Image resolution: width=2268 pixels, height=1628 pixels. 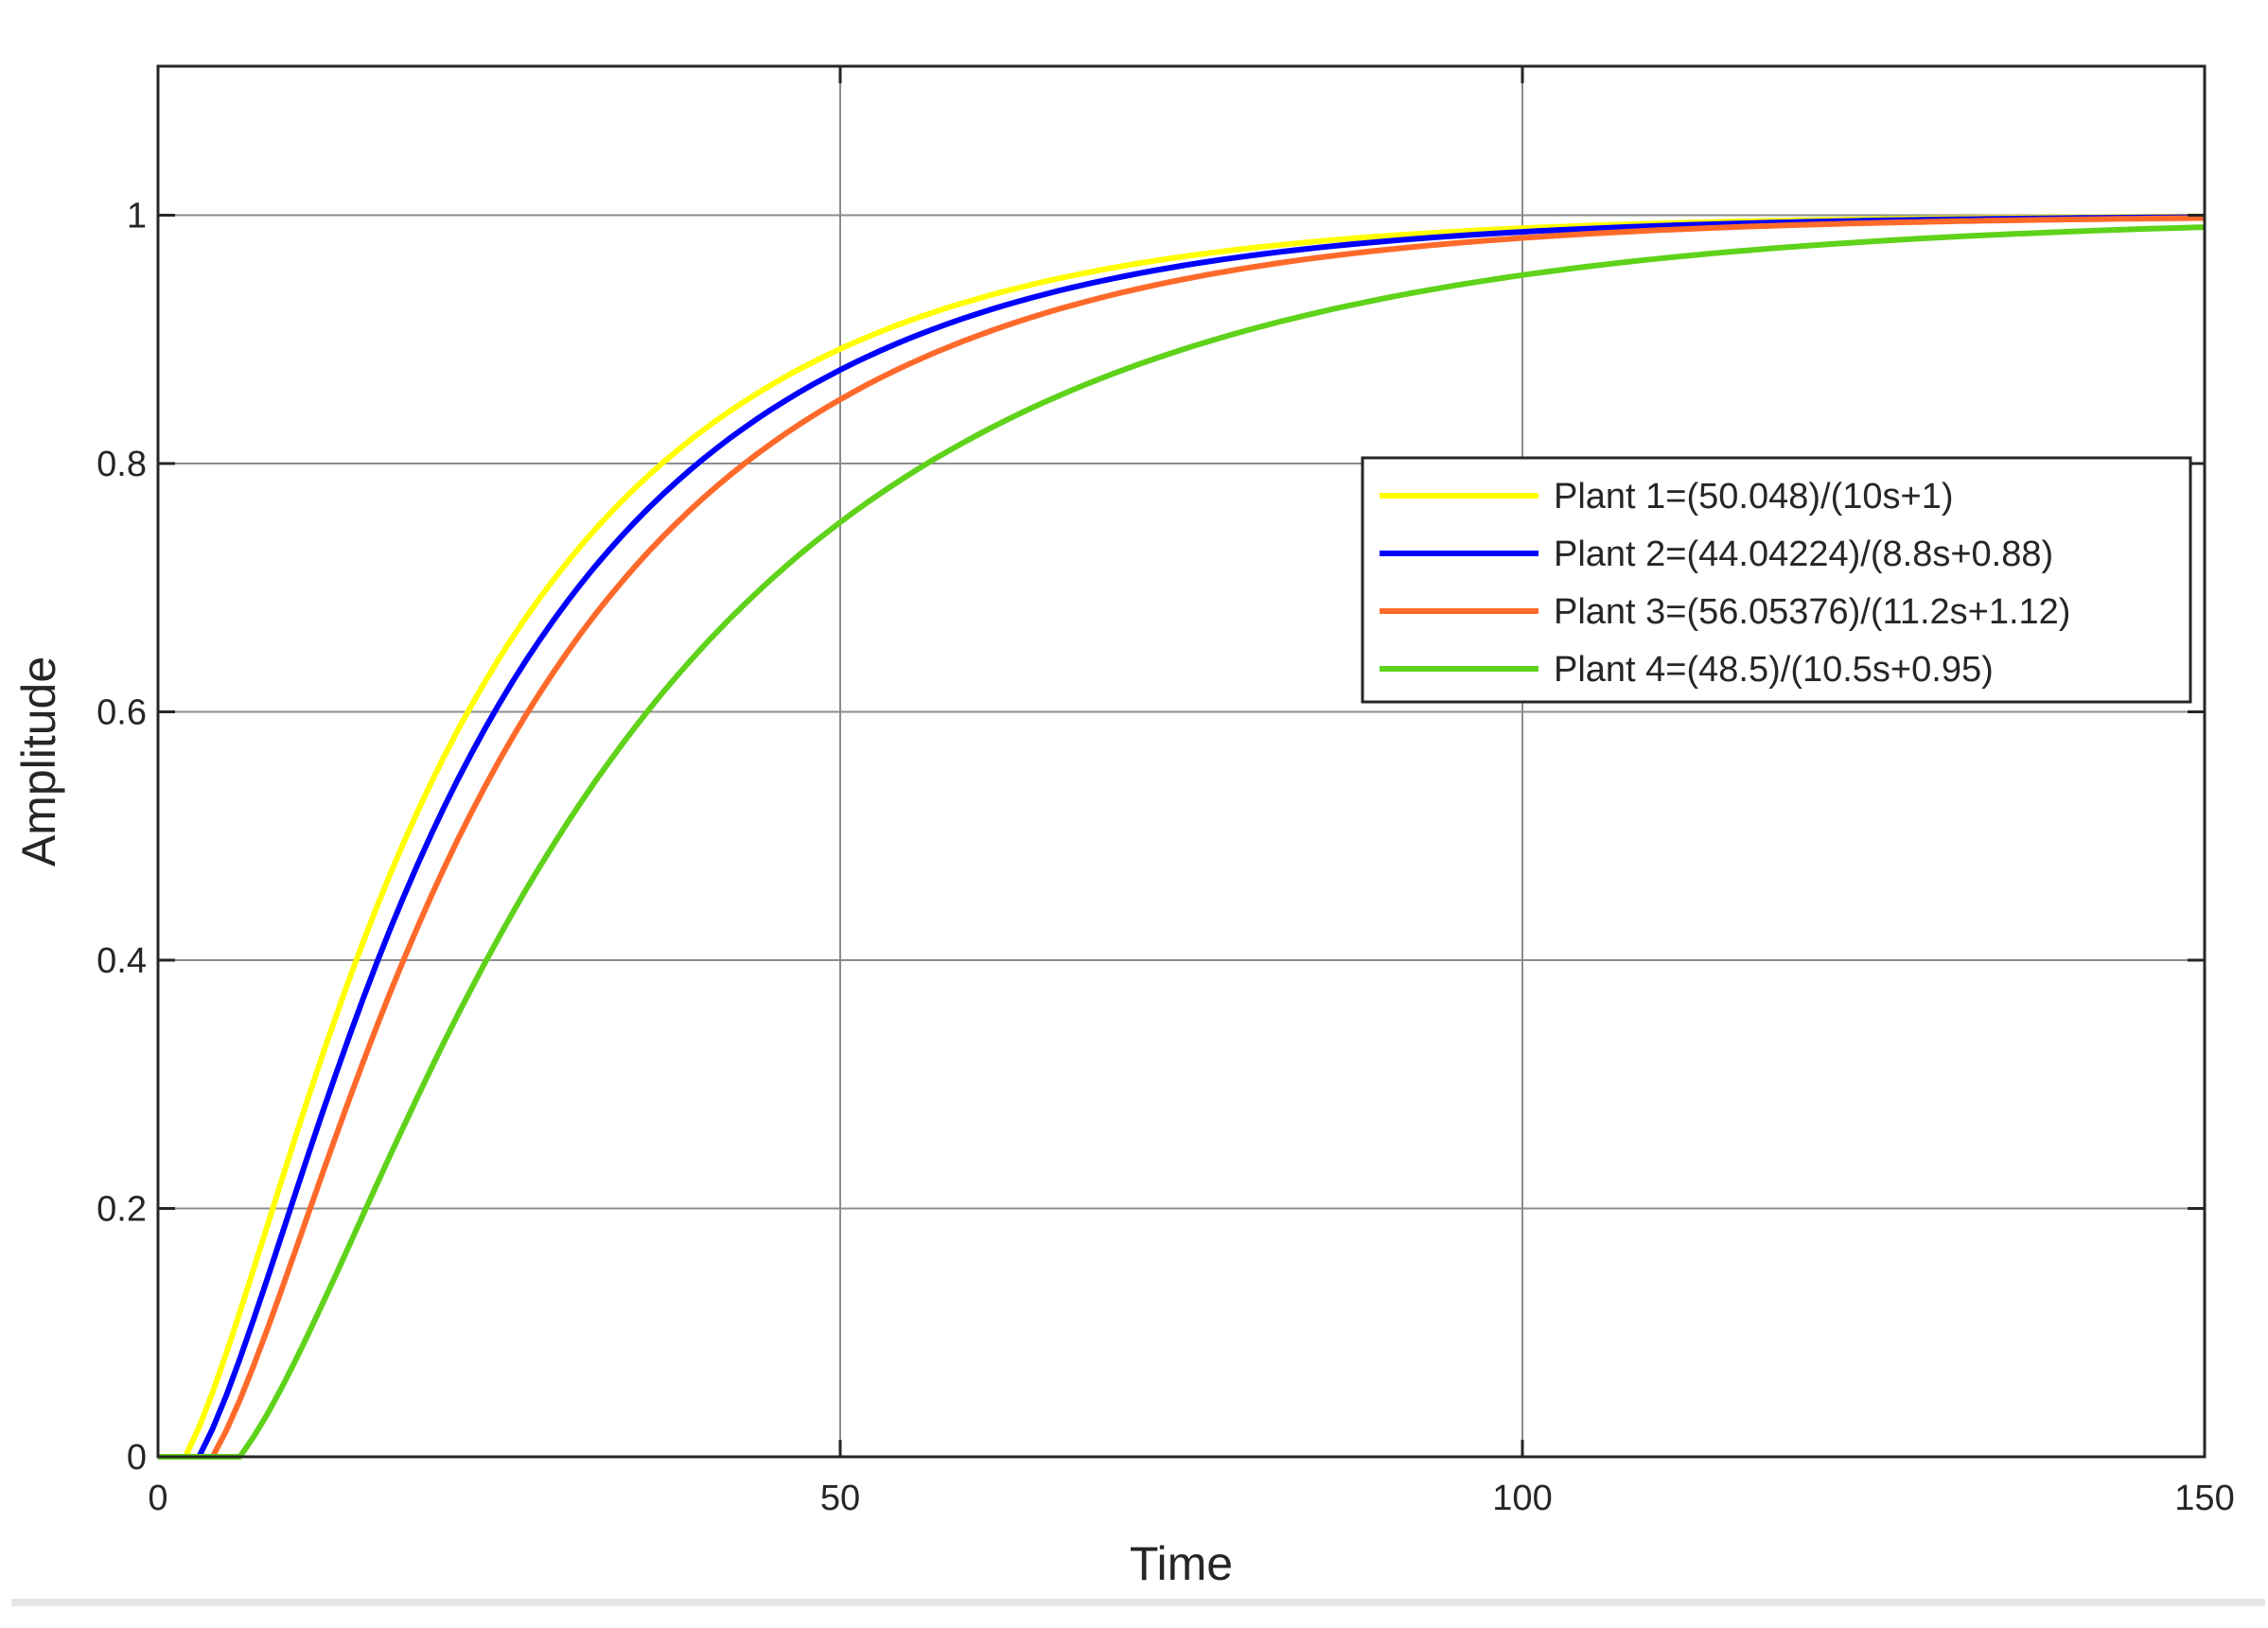 What do you see at coordinates (840, 1498) in the screenshot?
I see `x-tick-label: 50` at bounding box center [840, 1498].